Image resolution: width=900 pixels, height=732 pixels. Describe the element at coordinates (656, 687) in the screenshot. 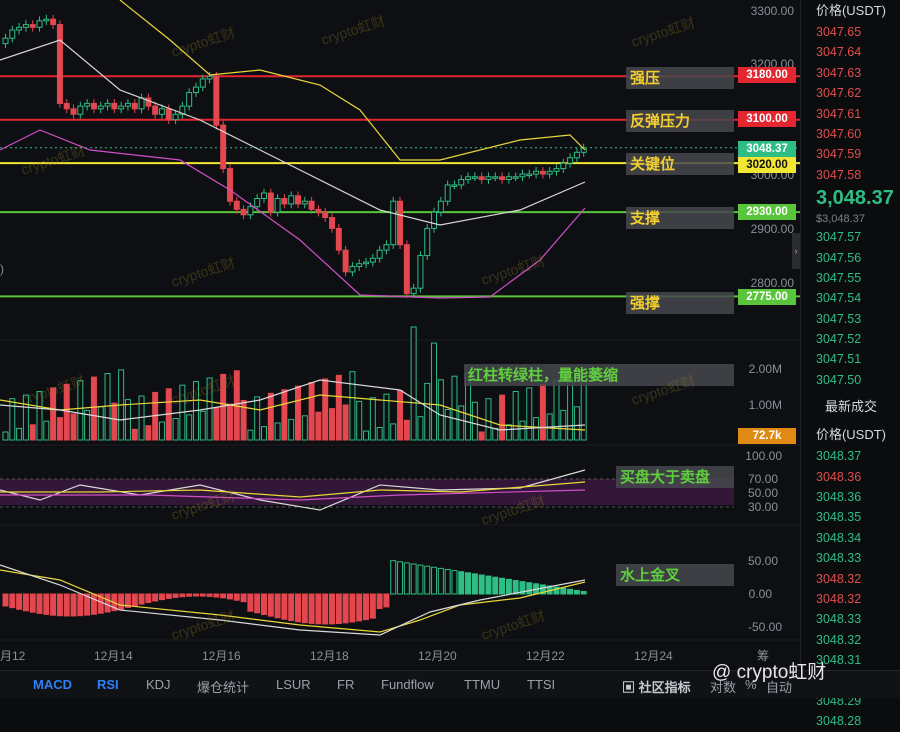

I see `community-indicators-button: ▣ 社区指标` at that location.